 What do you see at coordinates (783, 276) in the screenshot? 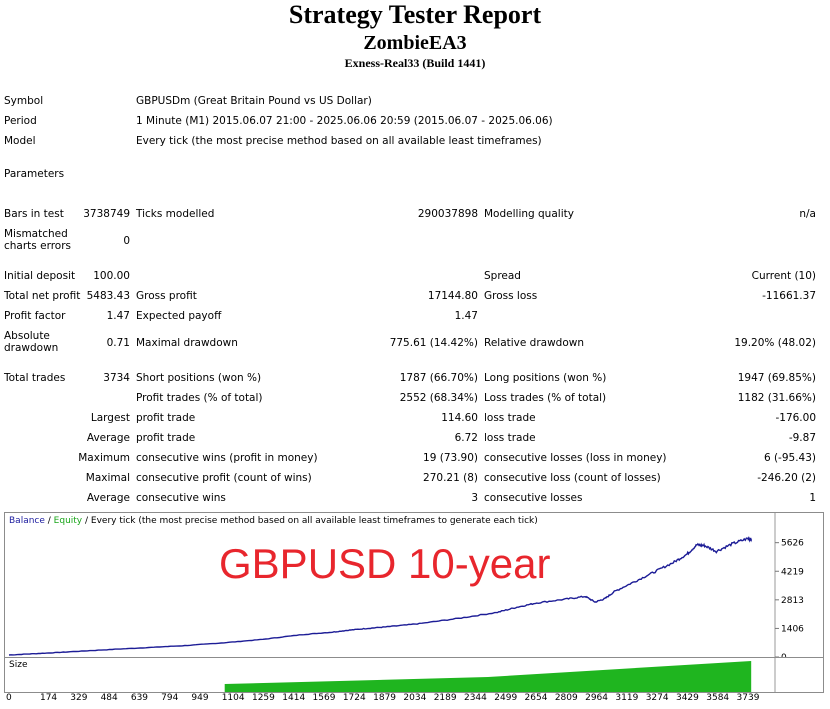
I see `spread-value: Current (10)` at bounding box center [783, 276].